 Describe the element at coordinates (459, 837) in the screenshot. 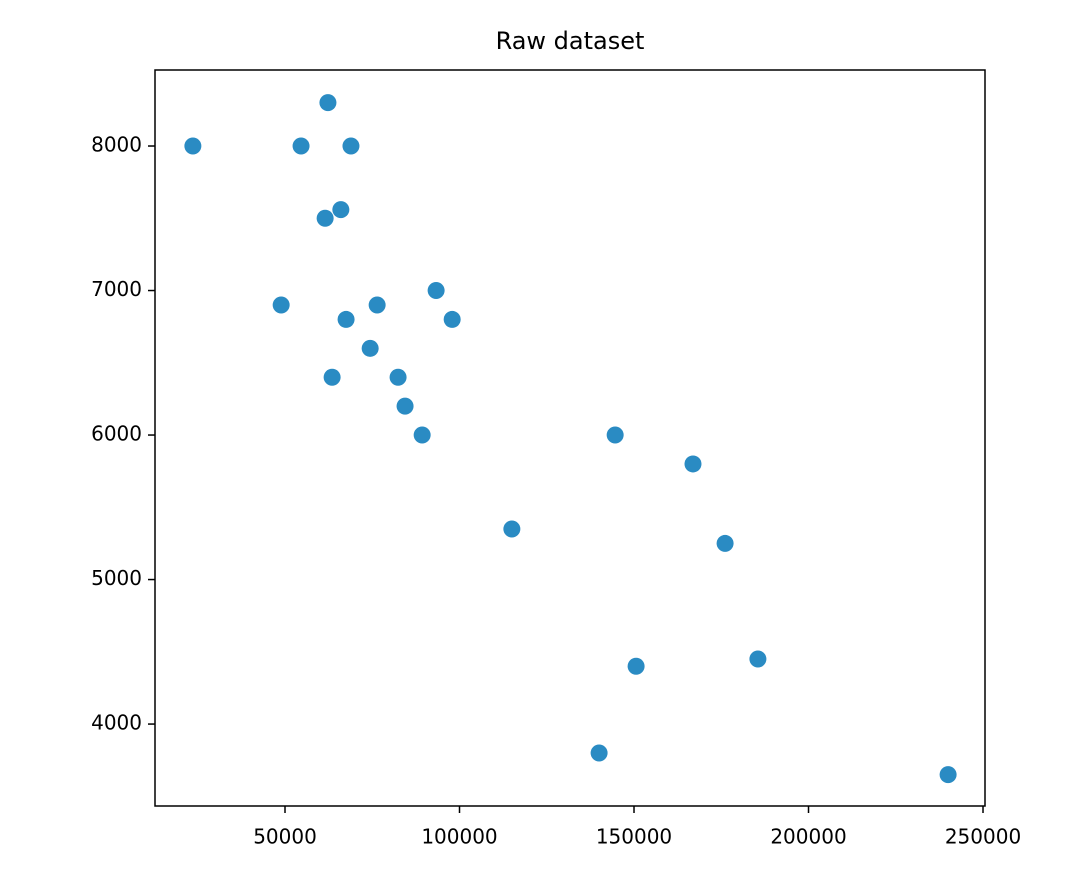

I see `x-tick-label: 100000` at that location.